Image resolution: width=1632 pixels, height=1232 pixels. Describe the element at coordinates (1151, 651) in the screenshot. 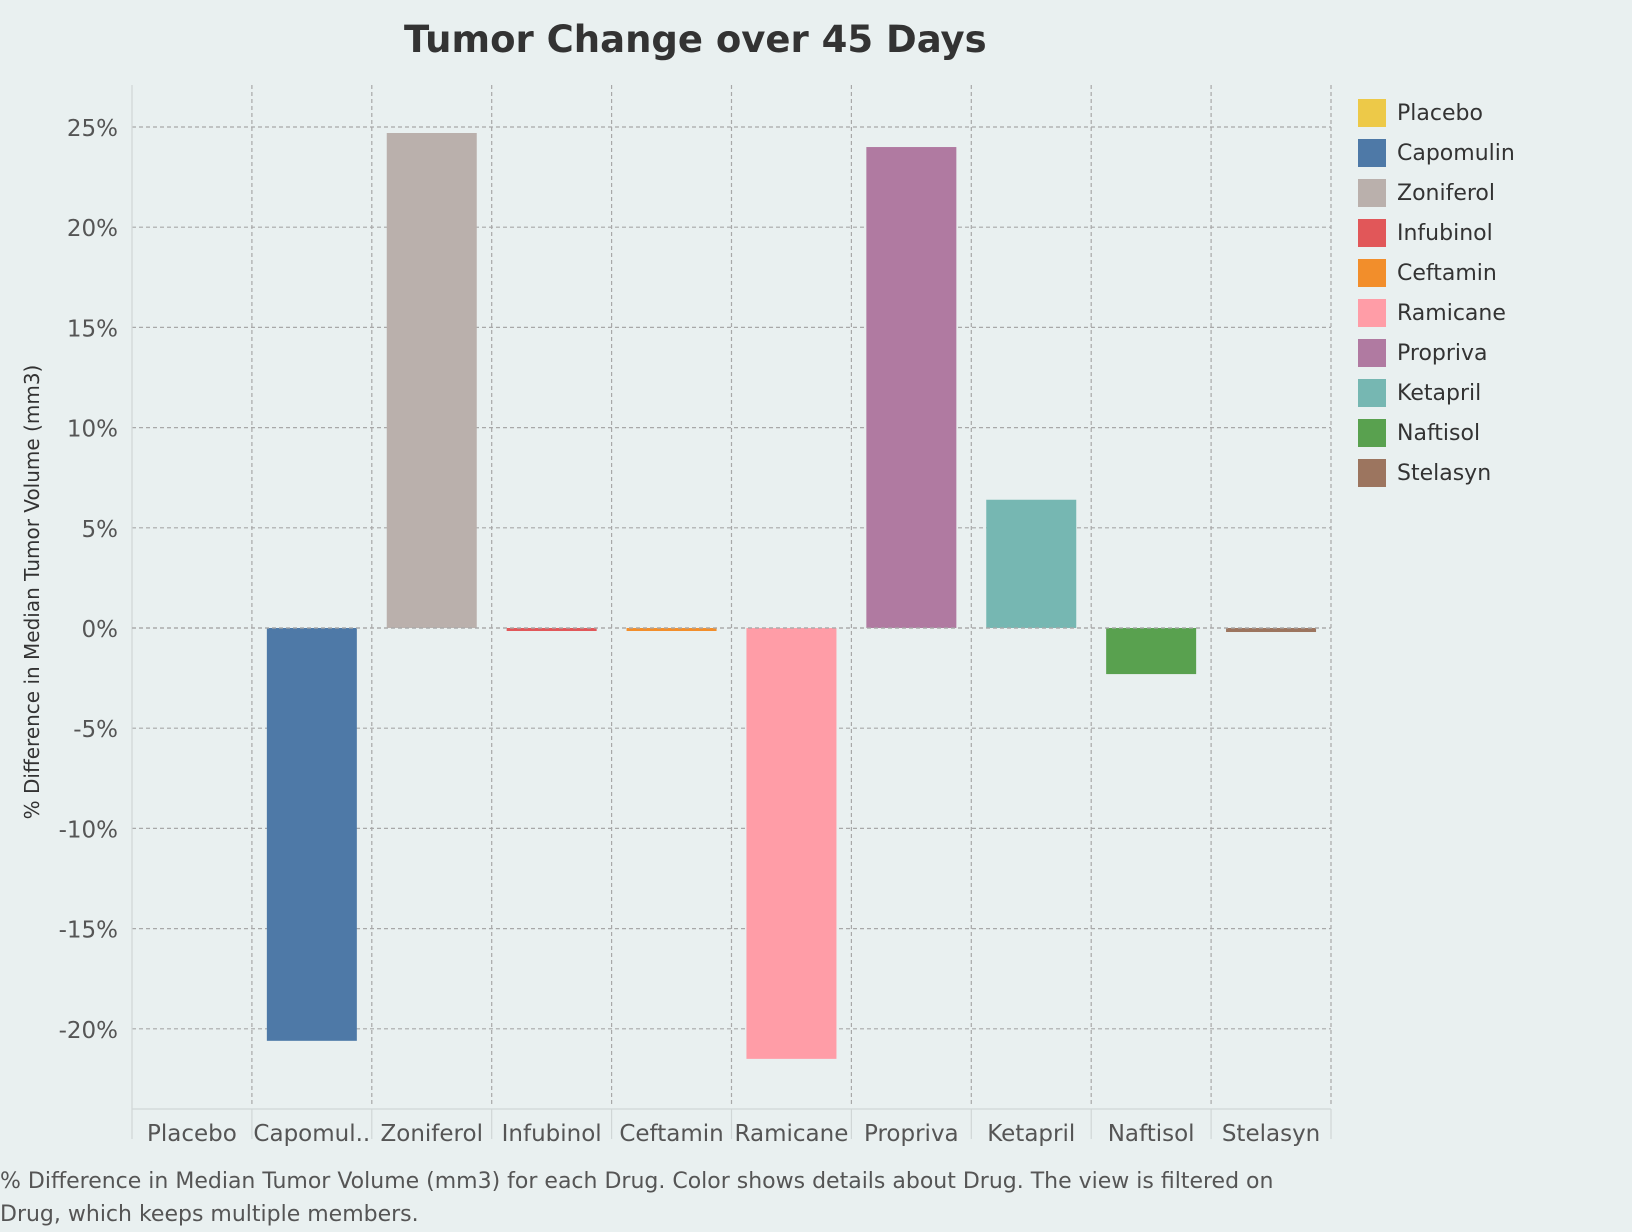

I see `bar-naftisol` at that location.